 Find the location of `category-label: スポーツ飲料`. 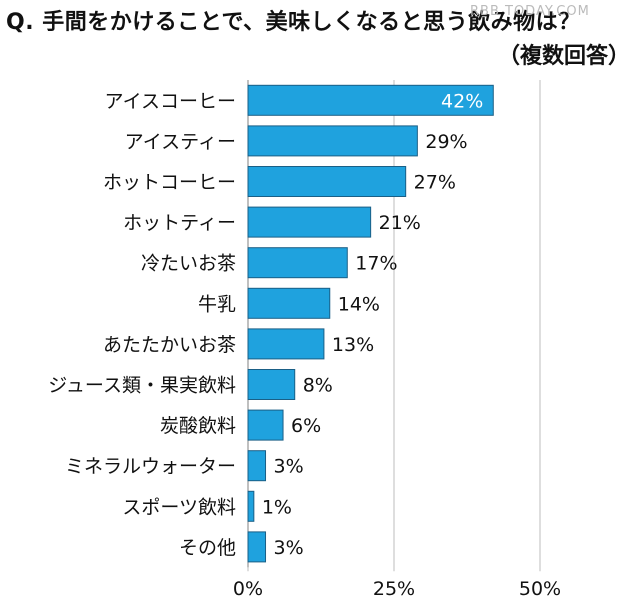

category-label: スポーツ飲料 is located at coordinates (179, 507).